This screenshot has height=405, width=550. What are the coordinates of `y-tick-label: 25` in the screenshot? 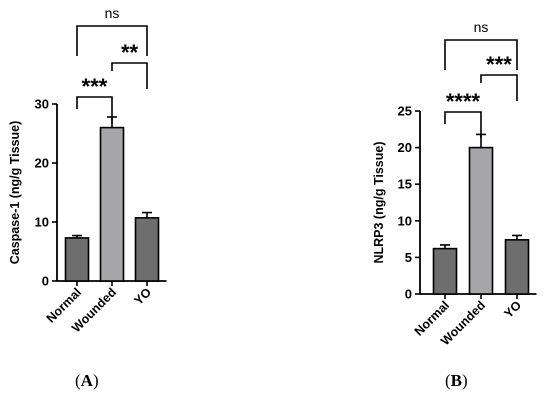 It's located at (405, 111).